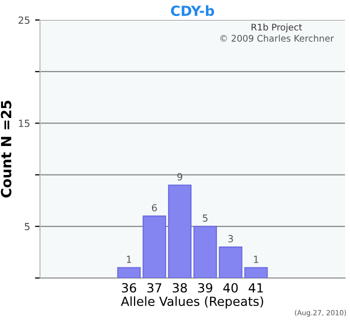 The image size is (350, 320). What do you see at coordinates (27, 226) in the screenshot?
I see `y-tick-label: 5` at bounding box center [27, 226].